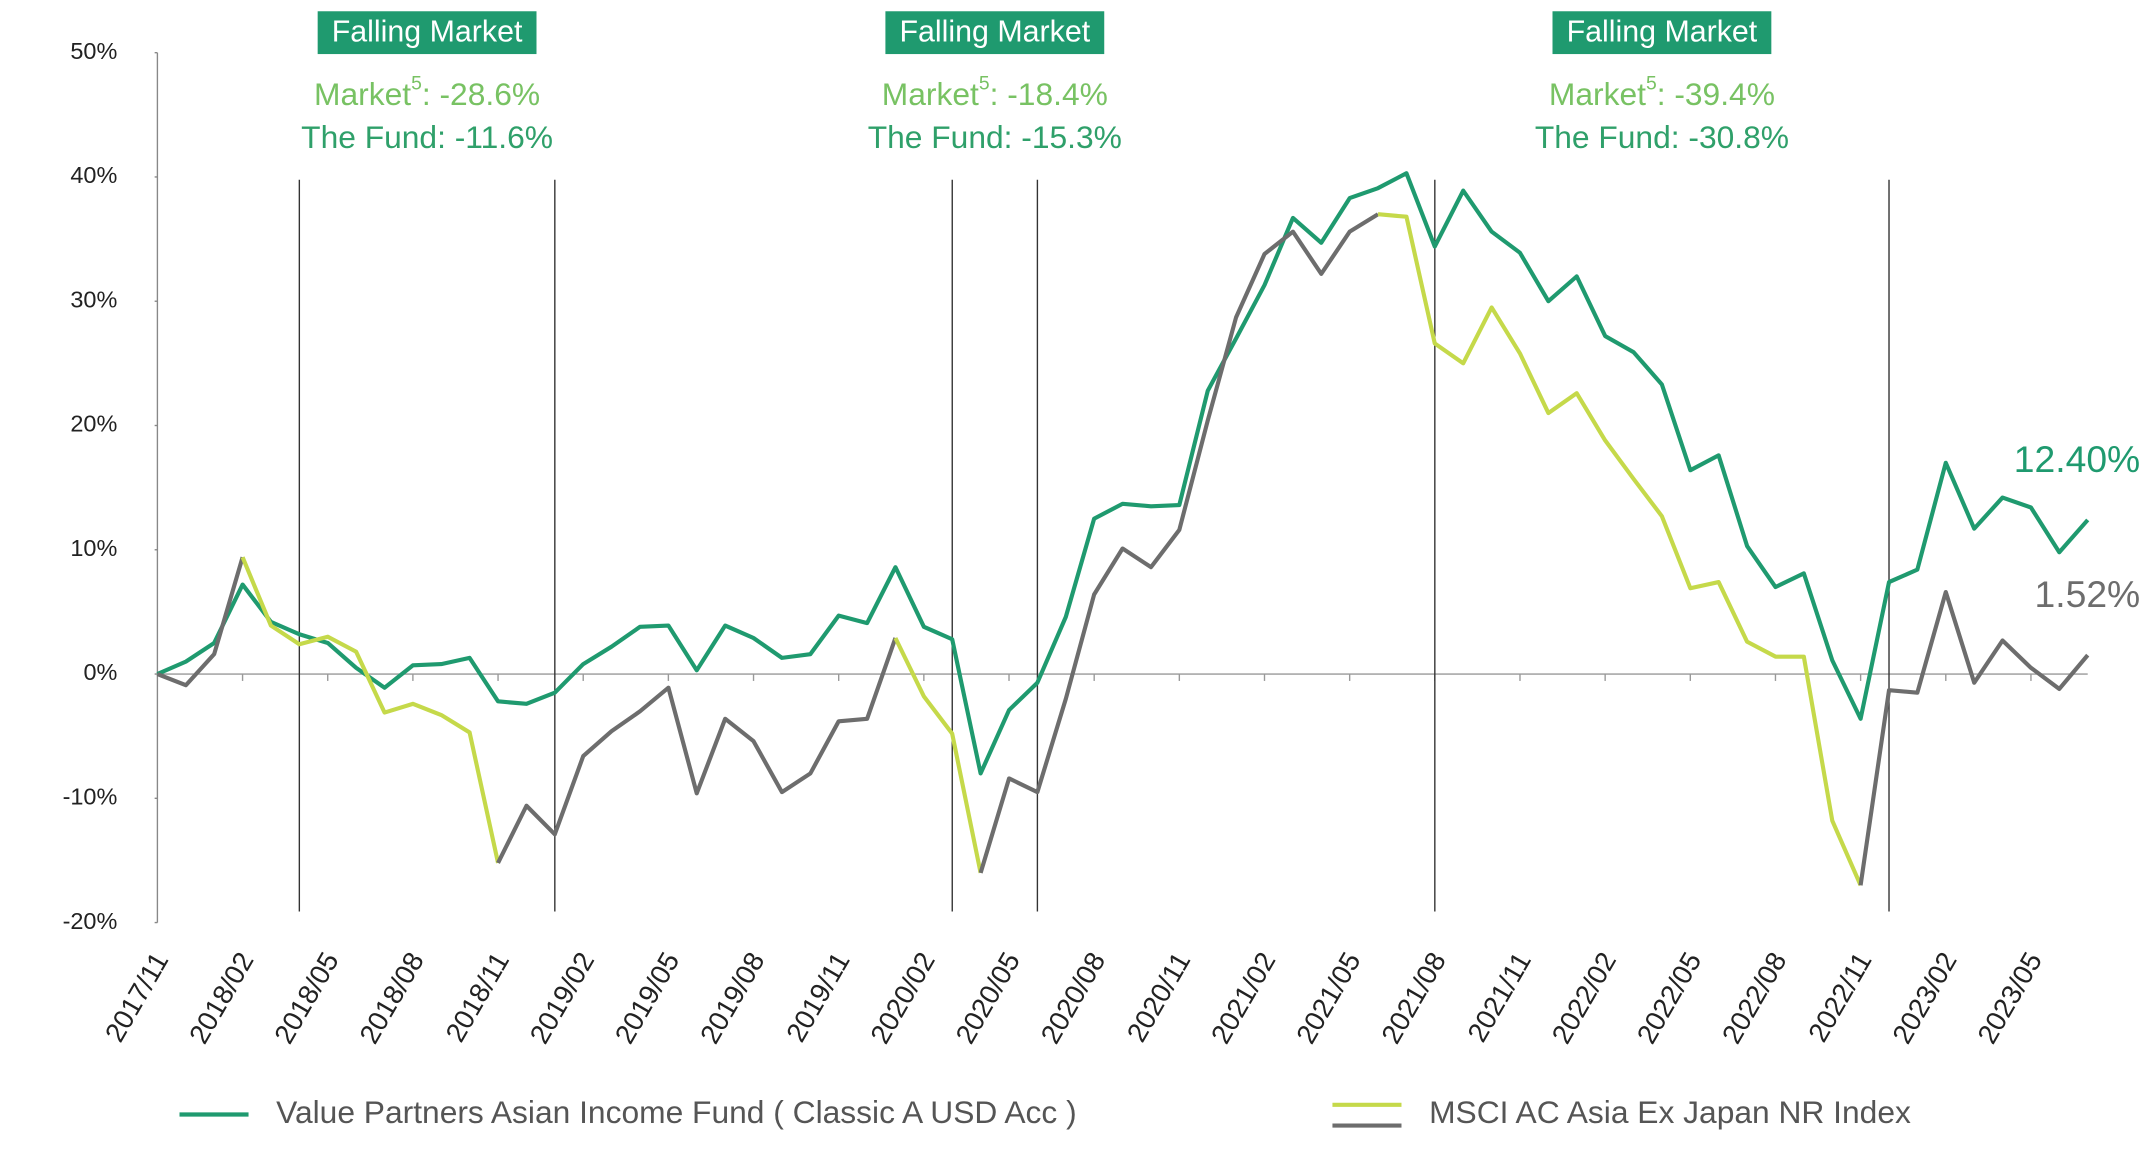  Describe the element at coordinates (987, 998) in the screenshot. I see `x-tick-label: 2020/05` at that location.